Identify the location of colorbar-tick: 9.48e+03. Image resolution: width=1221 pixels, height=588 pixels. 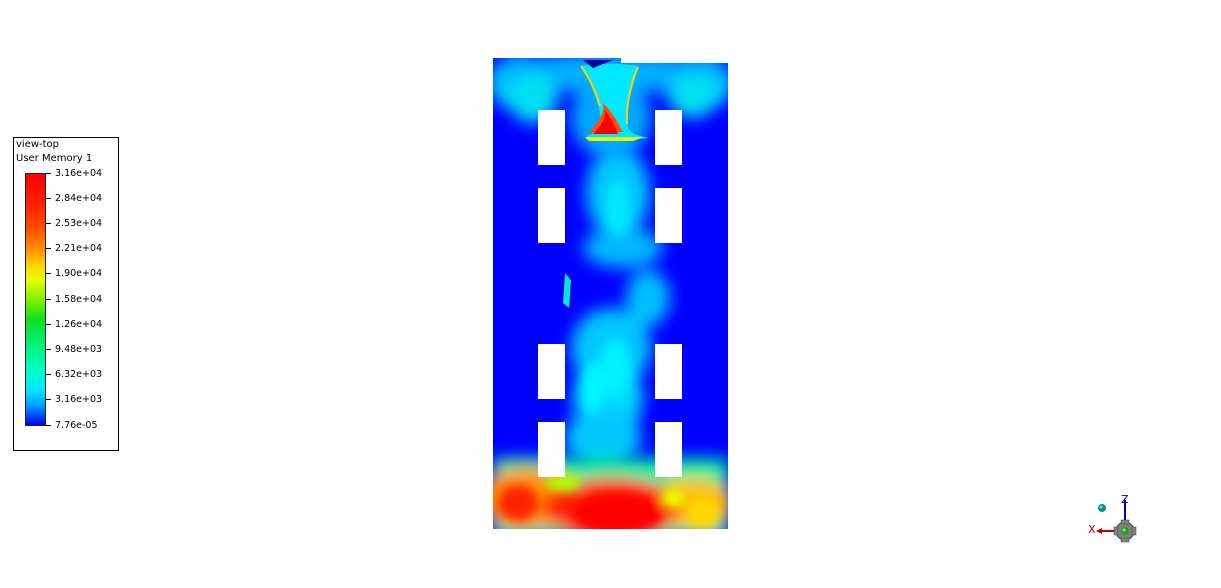
(74, 349).